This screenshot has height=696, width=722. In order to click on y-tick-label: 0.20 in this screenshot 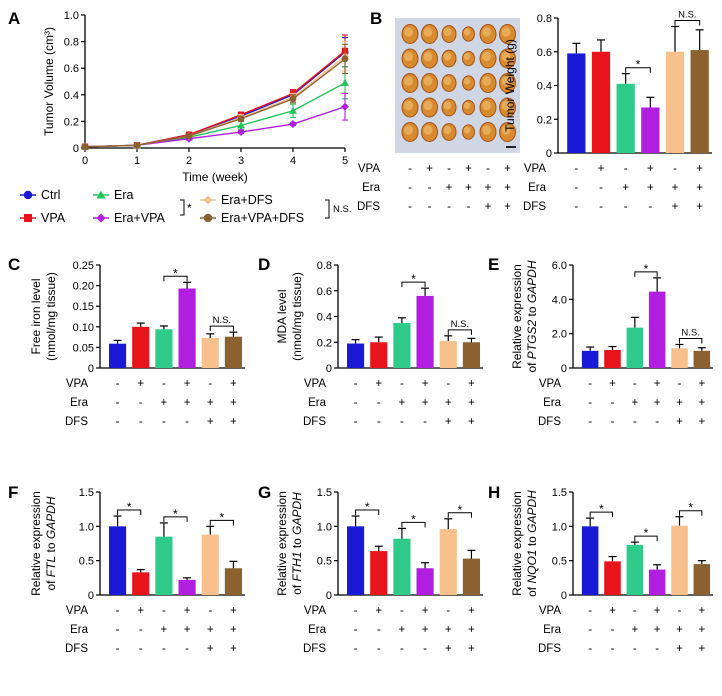, I will do `click(83, 287)`.